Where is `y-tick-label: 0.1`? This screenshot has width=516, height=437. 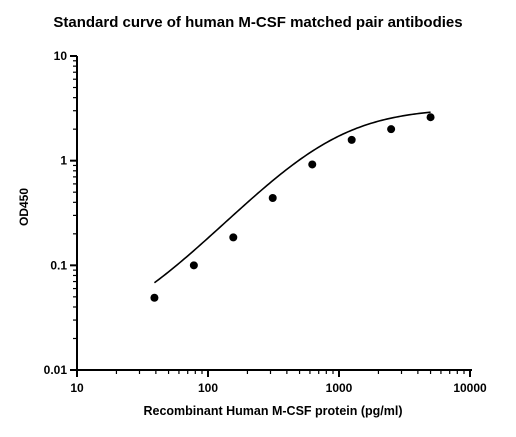 y-tick-label: 0.1 is located at coordinates (58, 265).